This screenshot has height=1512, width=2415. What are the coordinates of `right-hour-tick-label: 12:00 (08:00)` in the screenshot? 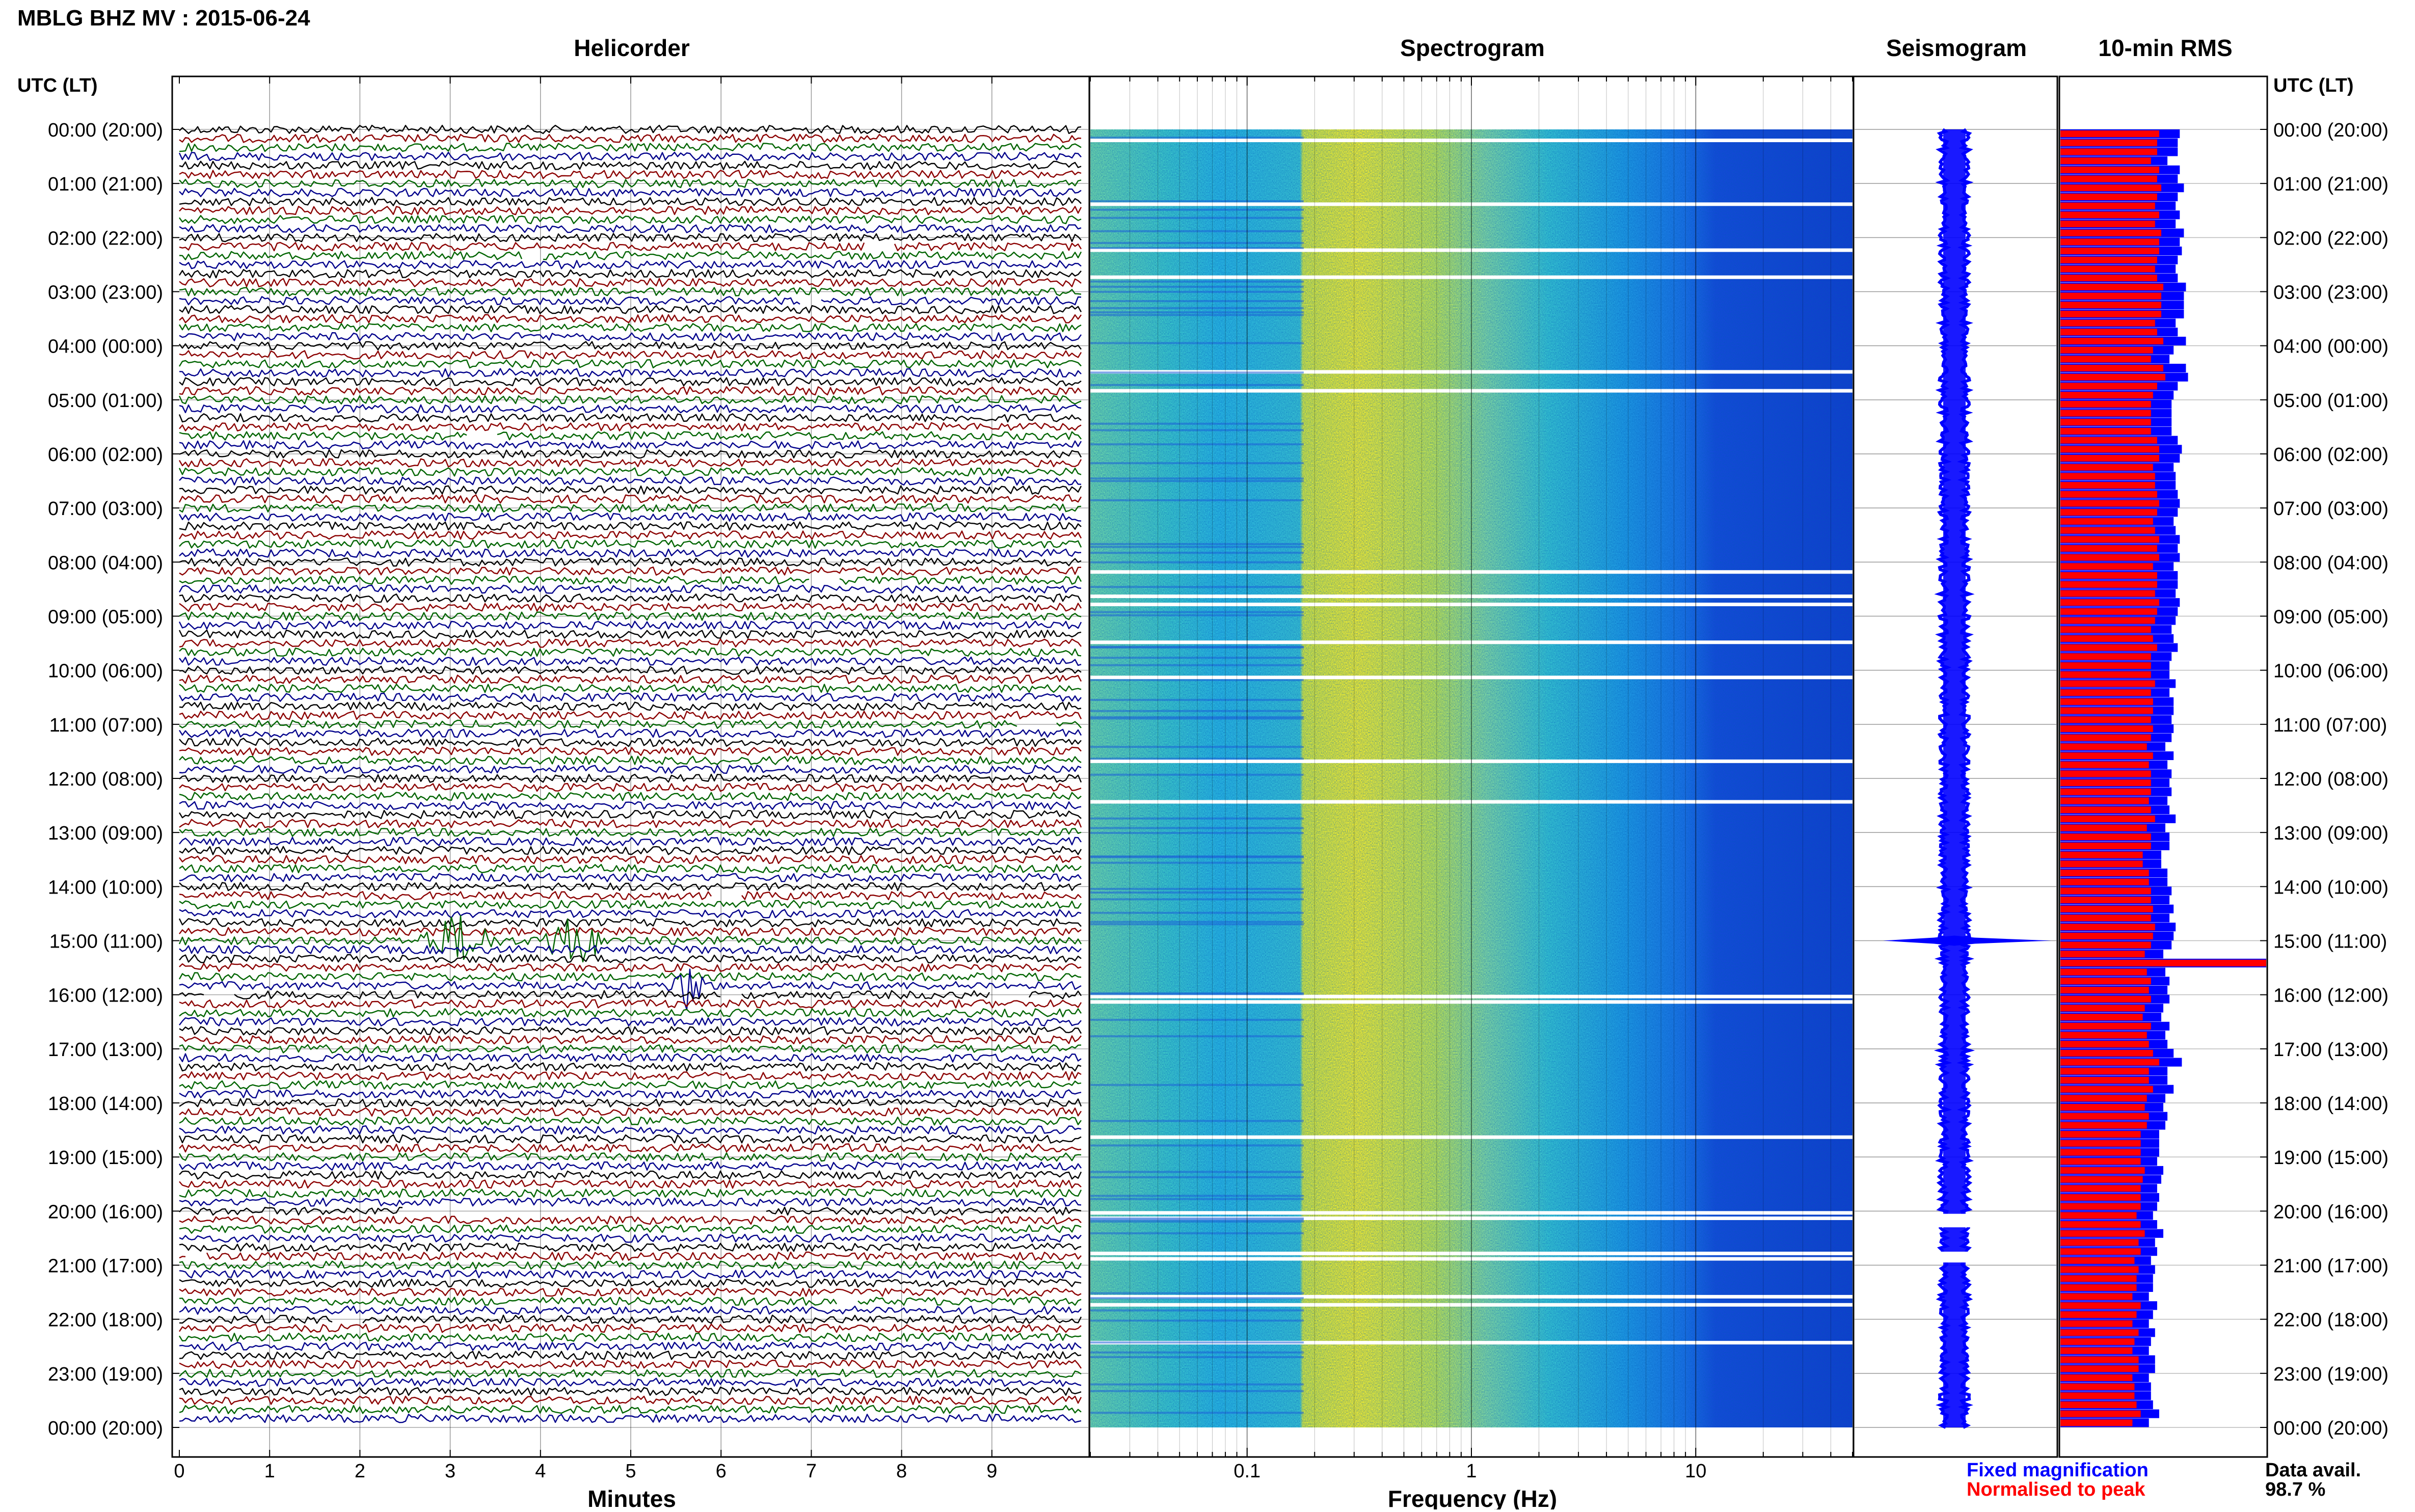 It's located at (2331, 779).